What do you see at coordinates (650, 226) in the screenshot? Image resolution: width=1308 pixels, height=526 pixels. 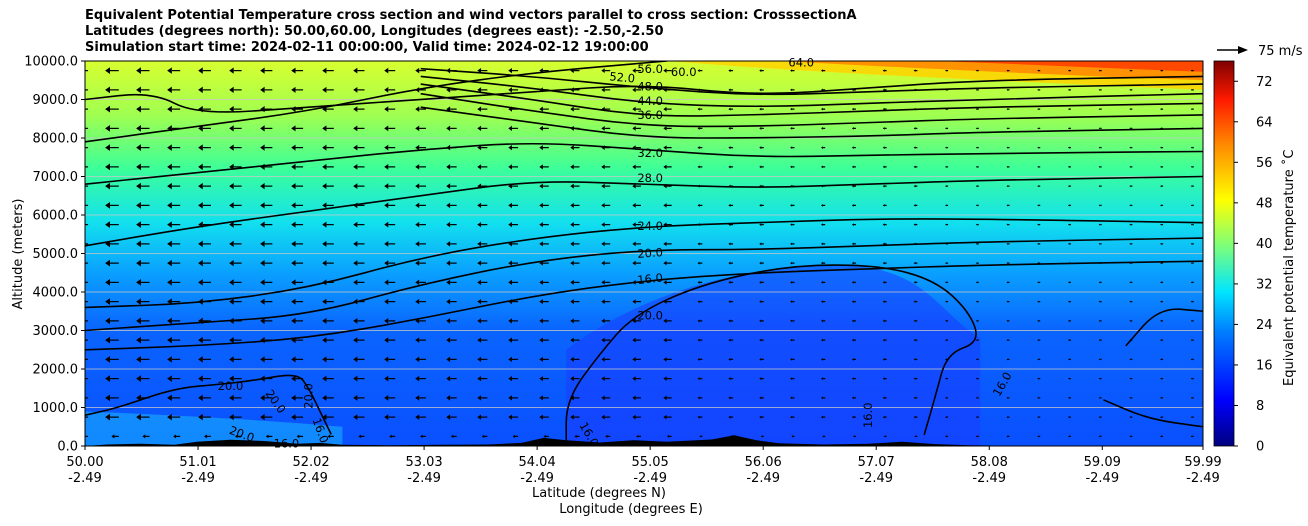 I see `contour-label-9: 24.0` at bounding box center [650, 226].